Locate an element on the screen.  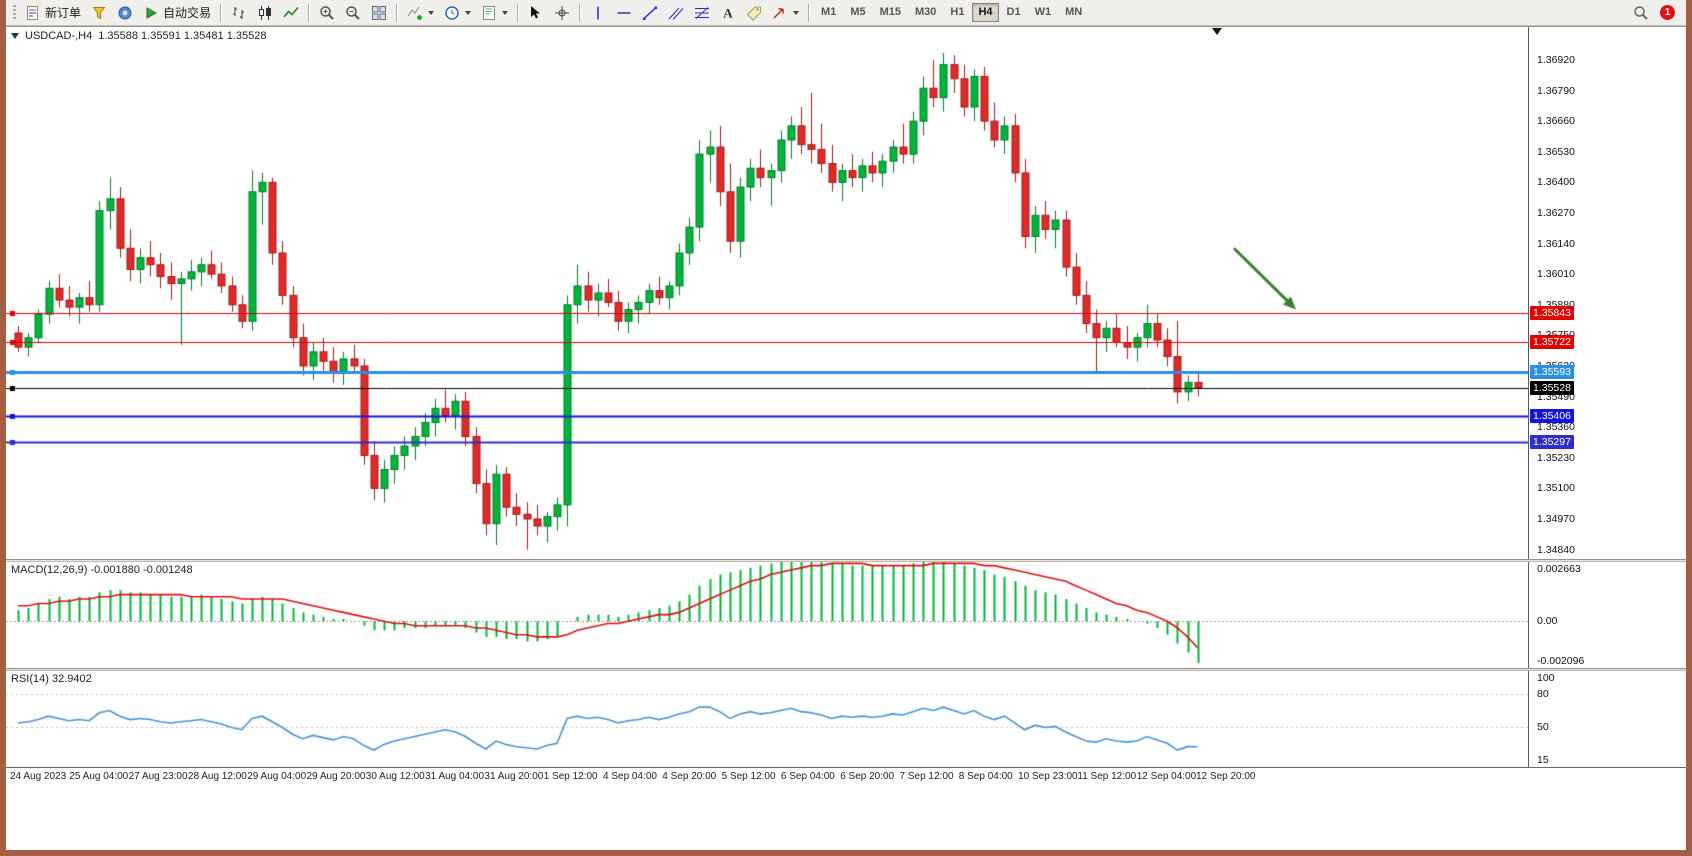
zoom-in-button is located at coordinates (327, 13).